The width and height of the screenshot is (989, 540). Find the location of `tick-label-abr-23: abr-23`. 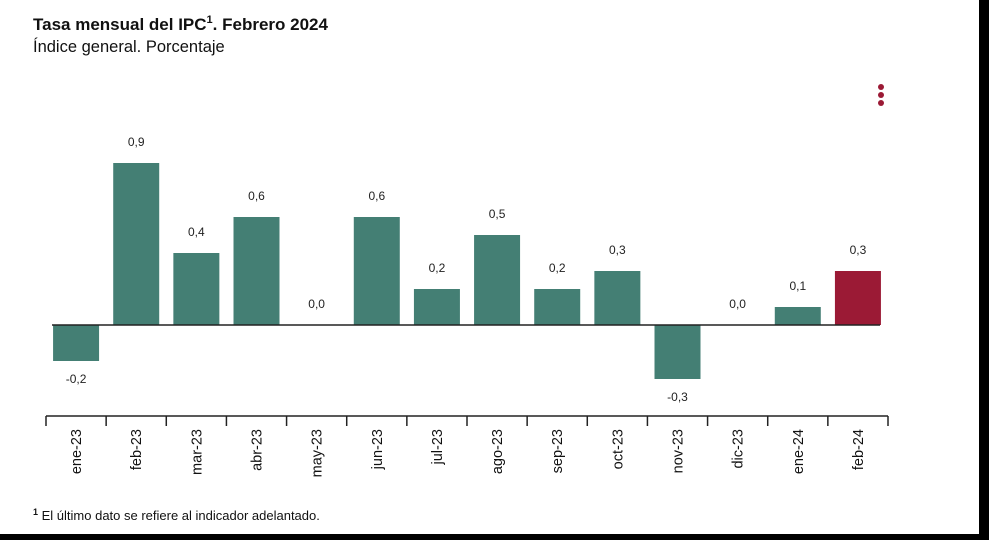

tick-label-abr-23: abr-23 is located at coordinates (258, 450).